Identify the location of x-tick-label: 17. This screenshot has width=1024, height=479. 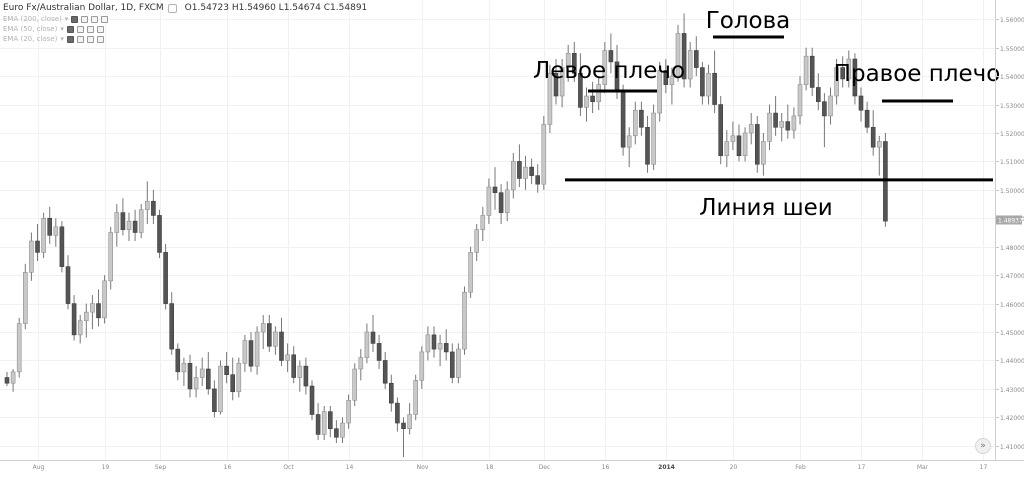
(862, 467).